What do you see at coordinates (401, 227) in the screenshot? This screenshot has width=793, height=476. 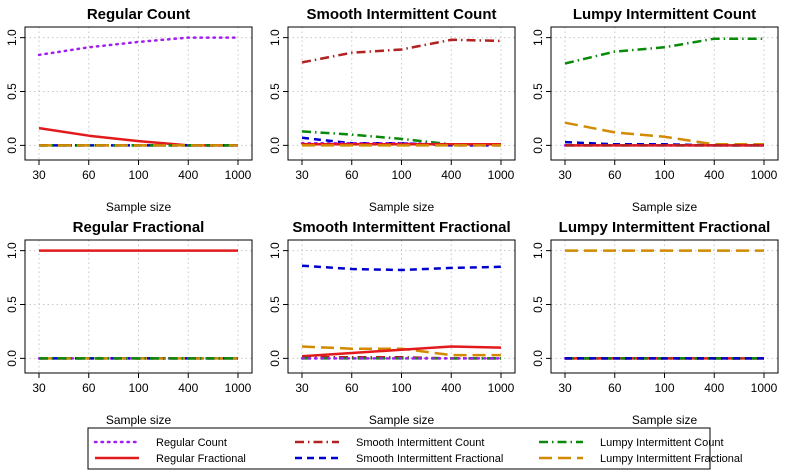 I see `panel-title: Smooth Intermittent Fractional` at bounding box center [401, 227].